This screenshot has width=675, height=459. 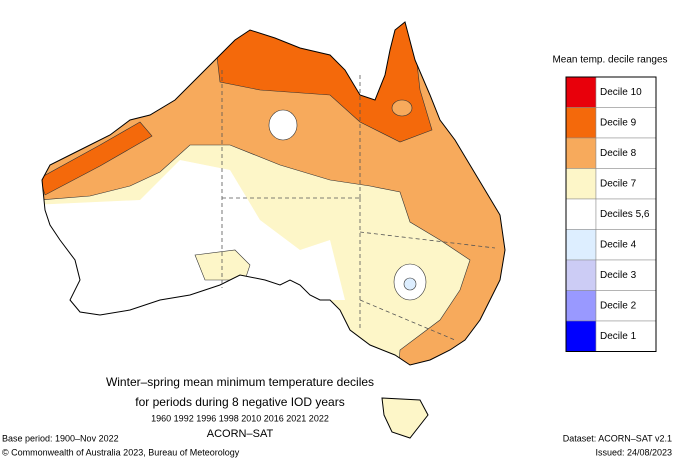 What do you see at coordinates (618, 122) in the screenshot?
I see `legend-label: Decile 9` at bounding box center [618, 122].